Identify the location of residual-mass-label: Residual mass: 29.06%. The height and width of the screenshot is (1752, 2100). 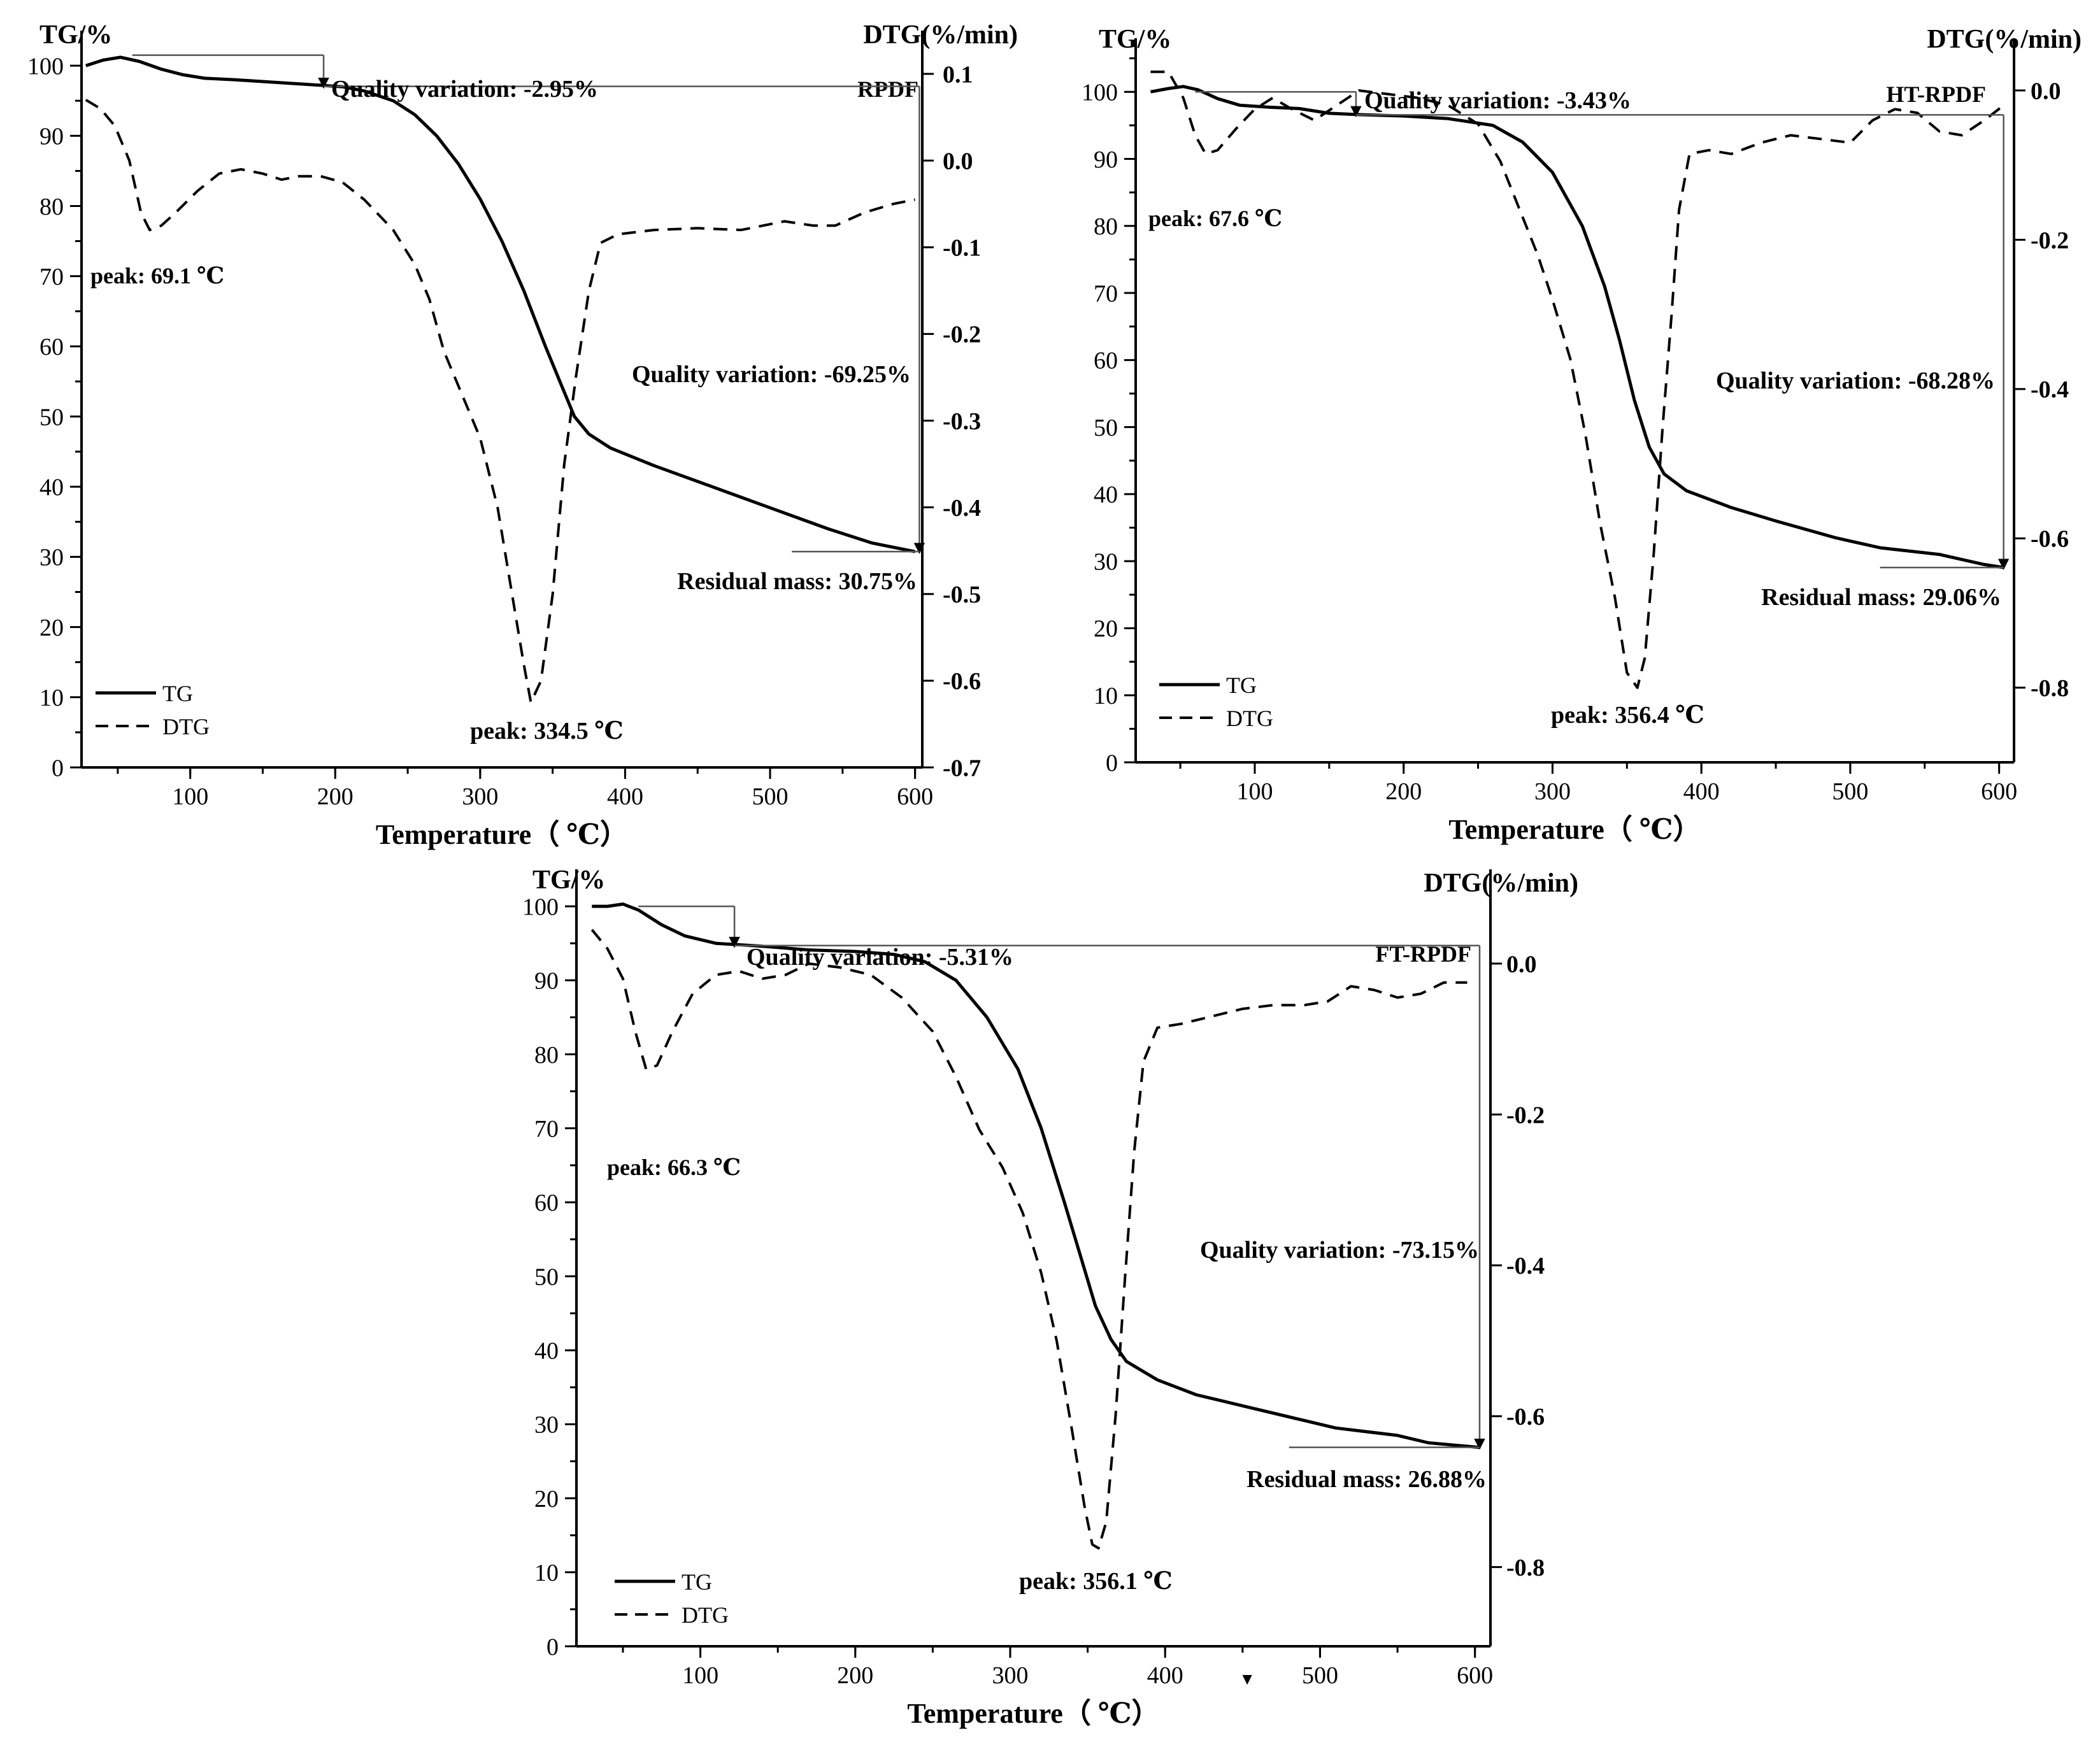
(1881, 597).